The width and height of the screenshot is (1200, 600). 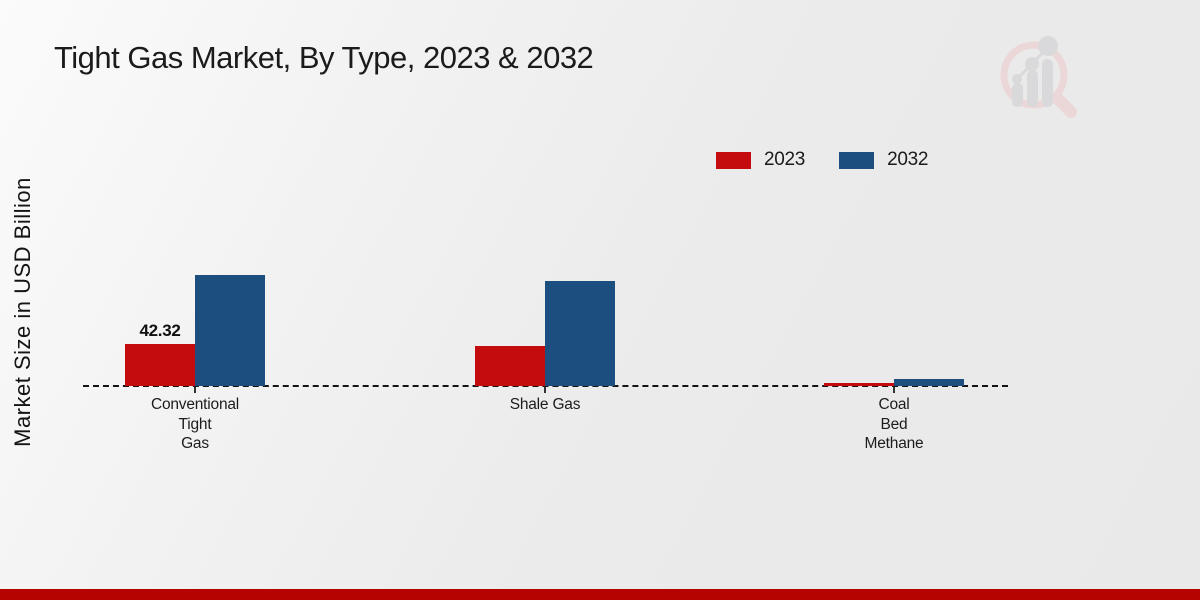 I want to click on category-label-shale-gas: Shale Gas, so click(x=545, y=404).